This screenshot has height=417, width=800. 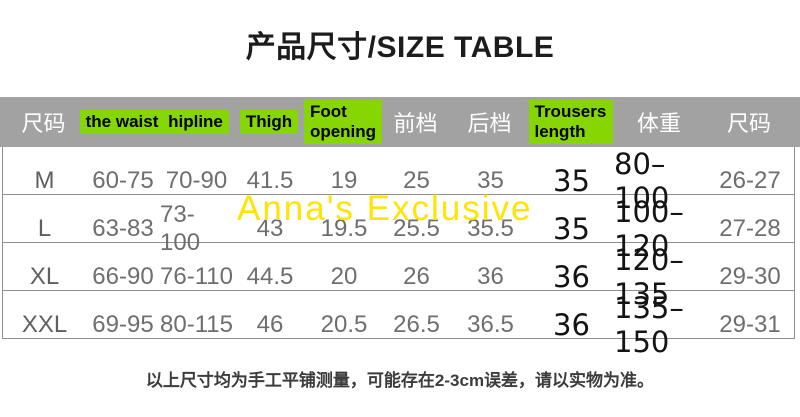 I want to click on table-cell: 36.5, so click(x=490, y=324).